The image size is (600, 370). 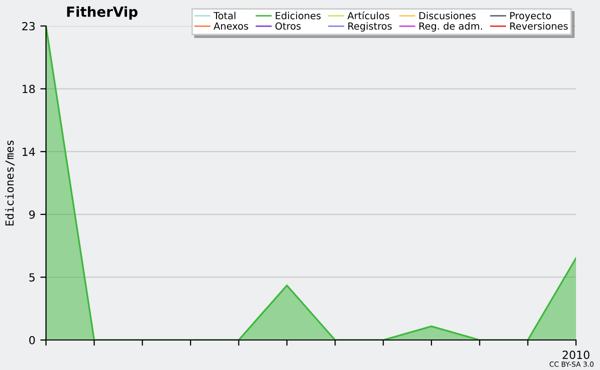 What do you see at coordinates (288, 26) in the screenshot?
I see `legend-label: Otros` at bounding box center [288, 26].